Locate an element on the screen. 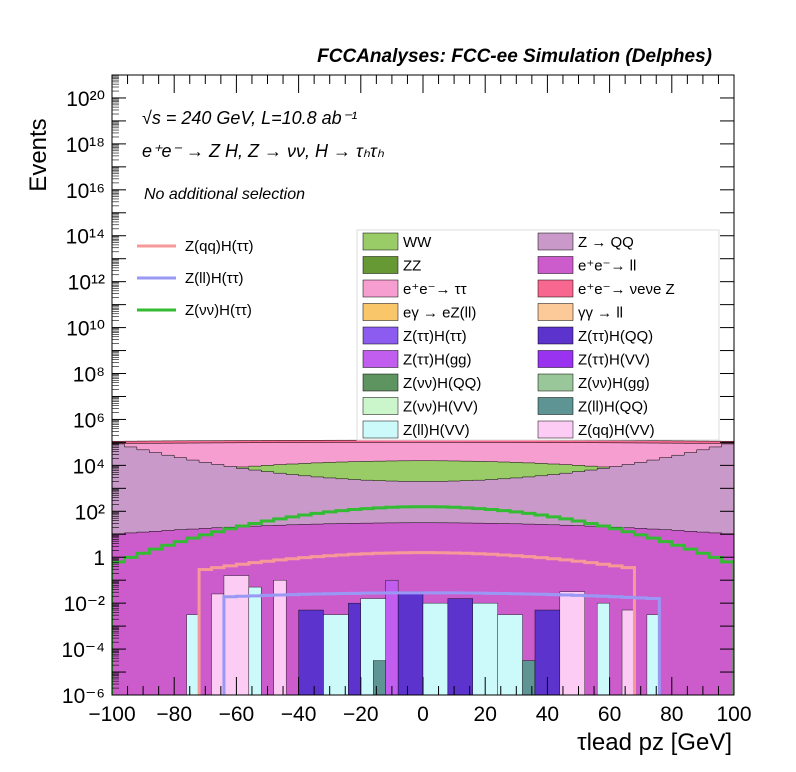 Image resolution: width=796 pixels, height=772 pixels. energy-lumi-annotation: √s = 240 GeV, L=10.8 ab⁻¹ is located at coordinates (249, 118).